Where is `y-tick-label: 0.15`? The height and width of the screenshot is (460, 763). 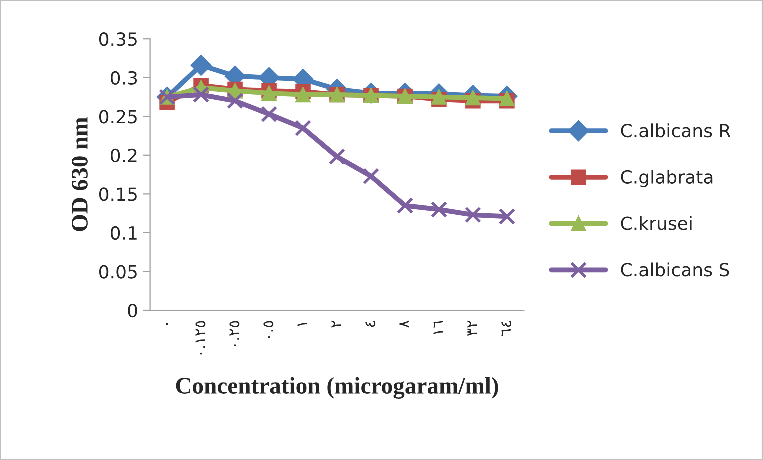 y-tick-label: 0.15 is located at coordinates (118, 195).